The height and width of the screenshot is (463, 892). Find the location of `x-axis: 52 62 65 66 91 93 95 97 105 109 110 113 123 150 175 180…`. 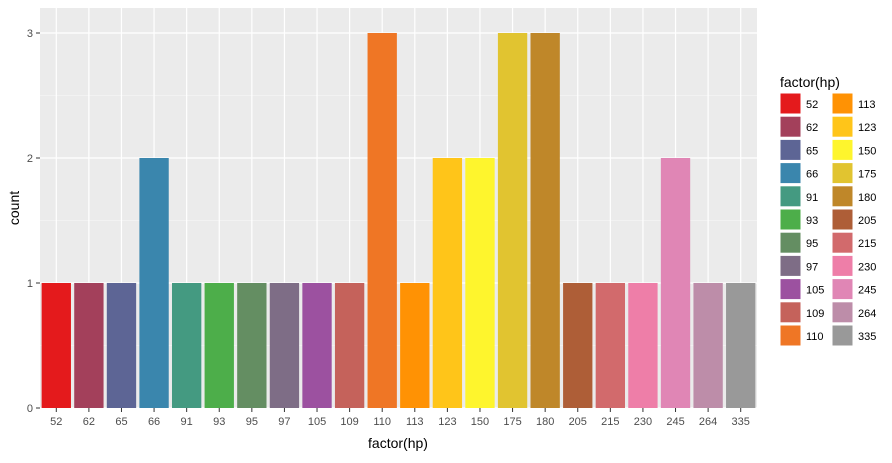

x-axis: 52 62 65 66 91 93 95 97 105 109 110 113 123 150 175 180… is located at coordinates (400, 418).